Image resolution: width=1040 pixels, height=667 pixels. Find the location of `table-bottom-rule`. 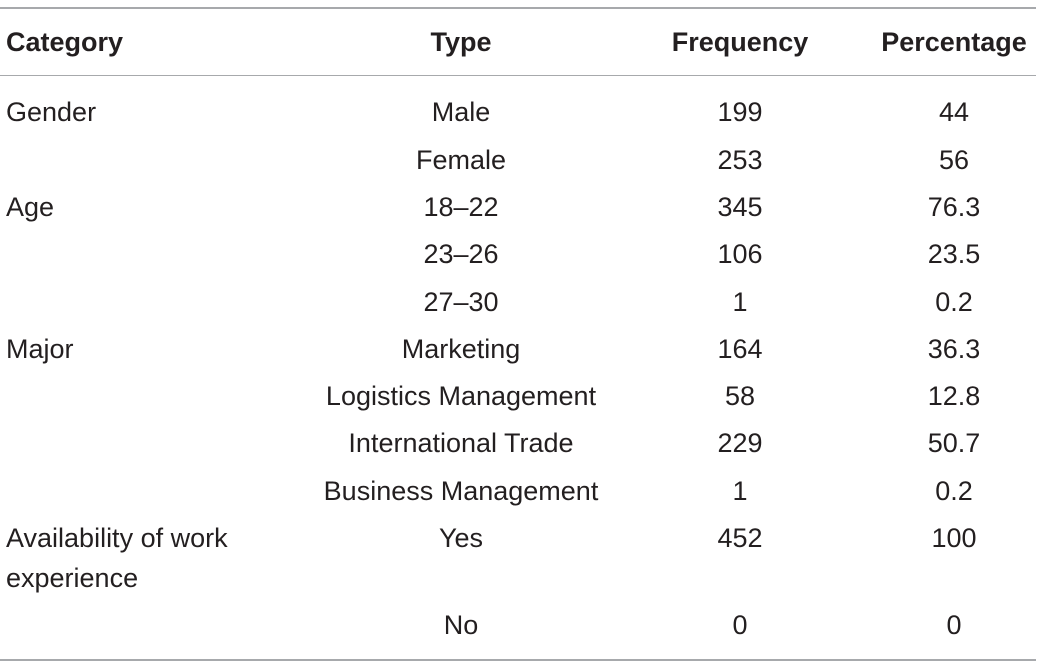

table-bottom-rule is located at coordinates (518, 660).